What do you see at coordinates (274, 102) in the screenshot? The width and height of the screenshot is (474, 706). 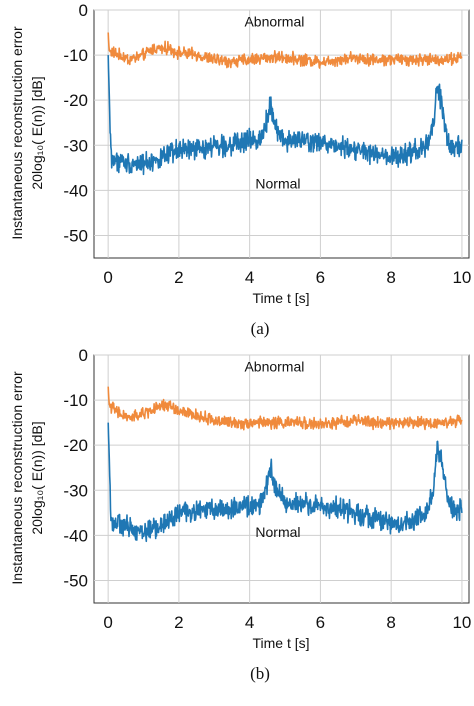 I see `annotations-a: Abnormal Normal` at bounding box center [274, 102].